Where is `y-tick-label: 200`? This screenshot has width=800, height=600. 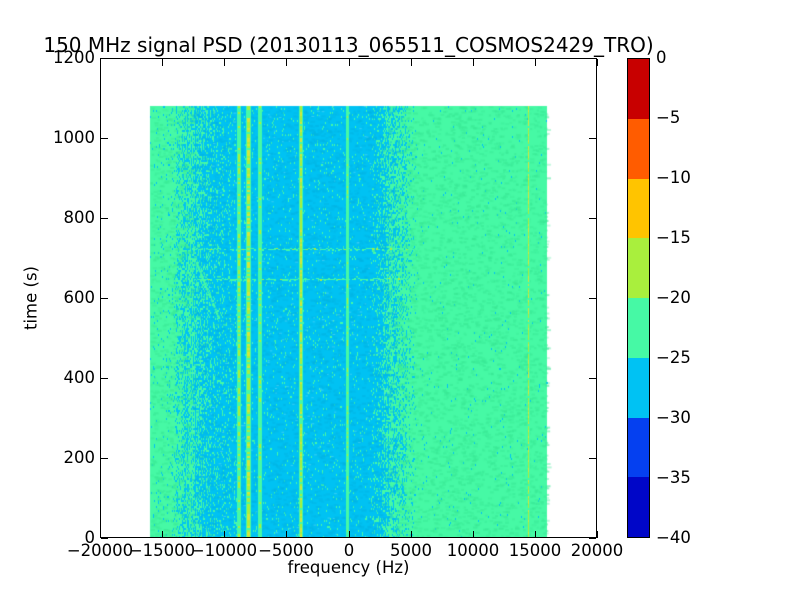
y-tick-label: 200 is located at coordinates (79, 457).